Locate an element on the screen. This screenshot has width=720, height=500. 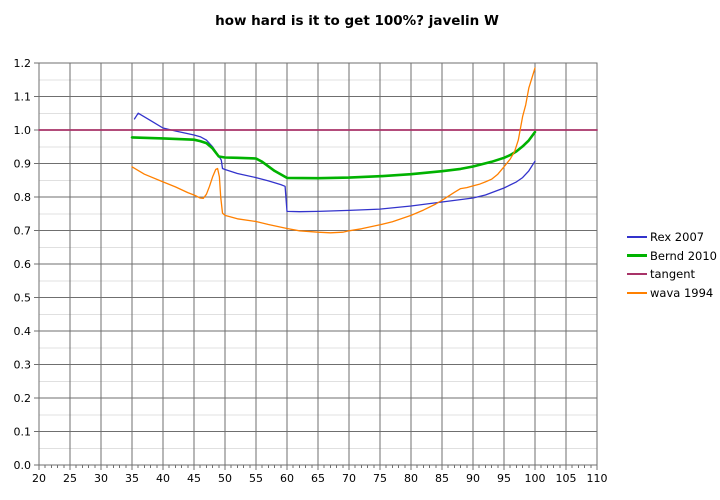
tick-label: 95 is located at coordinates (504, 478).